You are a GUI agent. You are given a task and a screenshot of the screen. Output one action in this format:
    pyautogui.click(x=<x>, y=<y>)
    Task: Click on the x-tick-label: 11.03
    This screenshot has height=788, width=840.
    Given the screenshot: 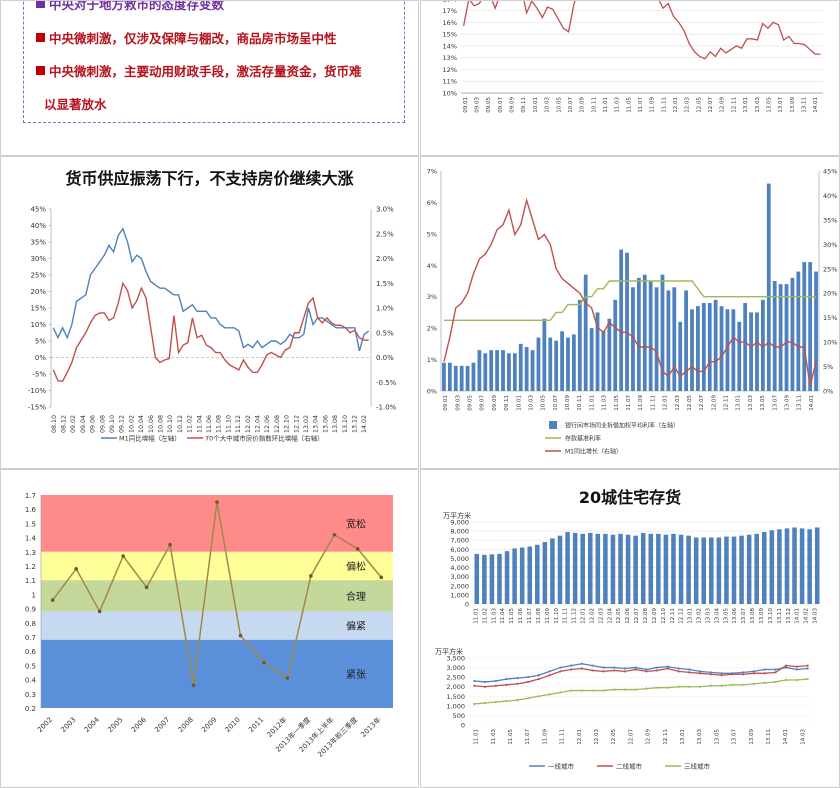 What is the action you would take?
    pyautogui.click(x=494, y=616)
    